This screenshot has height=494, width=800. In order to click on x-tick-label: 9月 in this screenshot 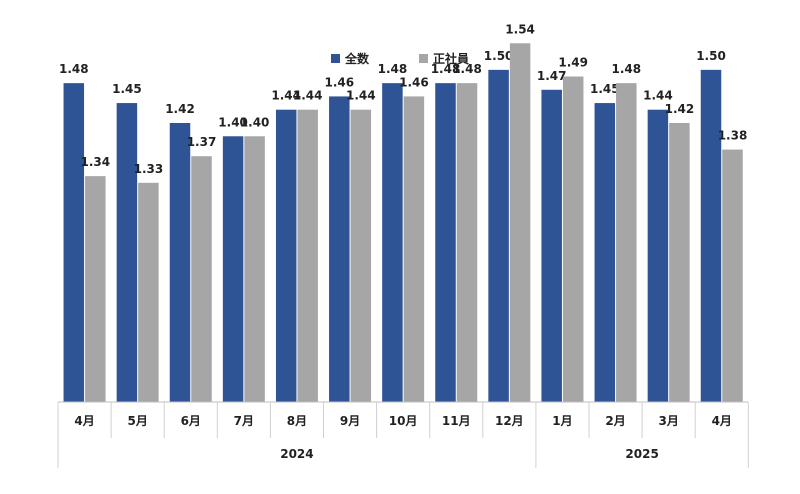, I will do `click(350, 421)`.